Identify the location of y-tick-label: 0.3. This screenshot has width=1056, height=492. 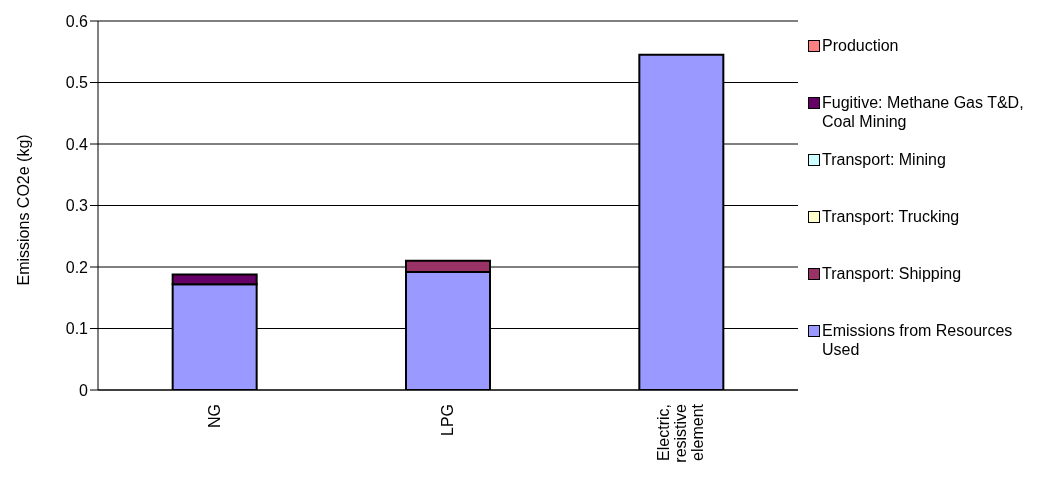
(77, 206).